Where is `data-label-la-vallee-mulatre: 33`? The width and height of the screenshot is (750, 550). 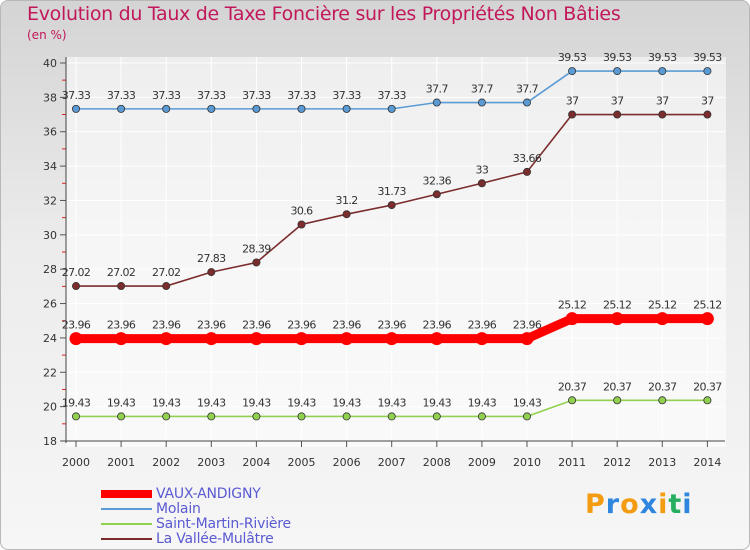 data-label-la-vallee-mulatre: 33 is located at coordinates (481, 169).